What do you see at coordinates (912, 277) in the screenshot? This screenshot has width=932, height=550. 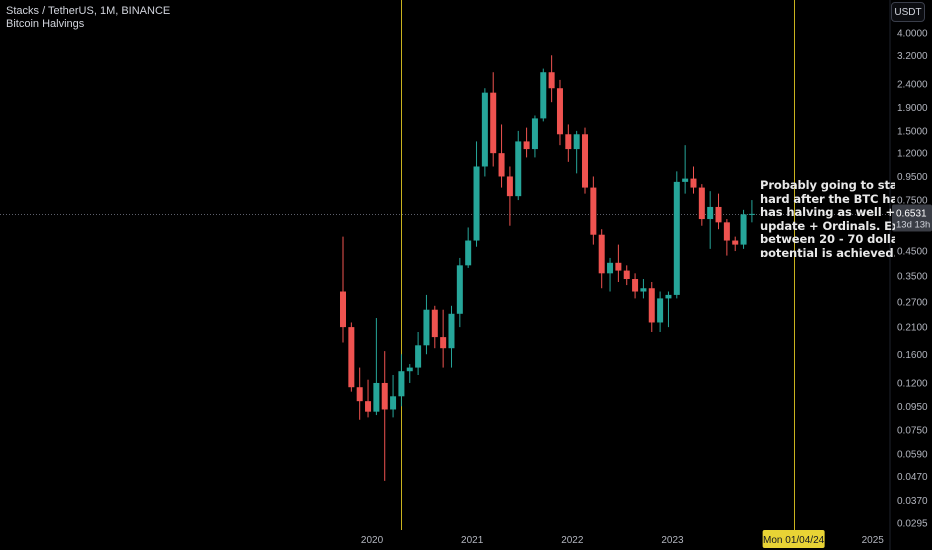 I see `price-tick-label: 0.3500` at bounding box center [912, 277].